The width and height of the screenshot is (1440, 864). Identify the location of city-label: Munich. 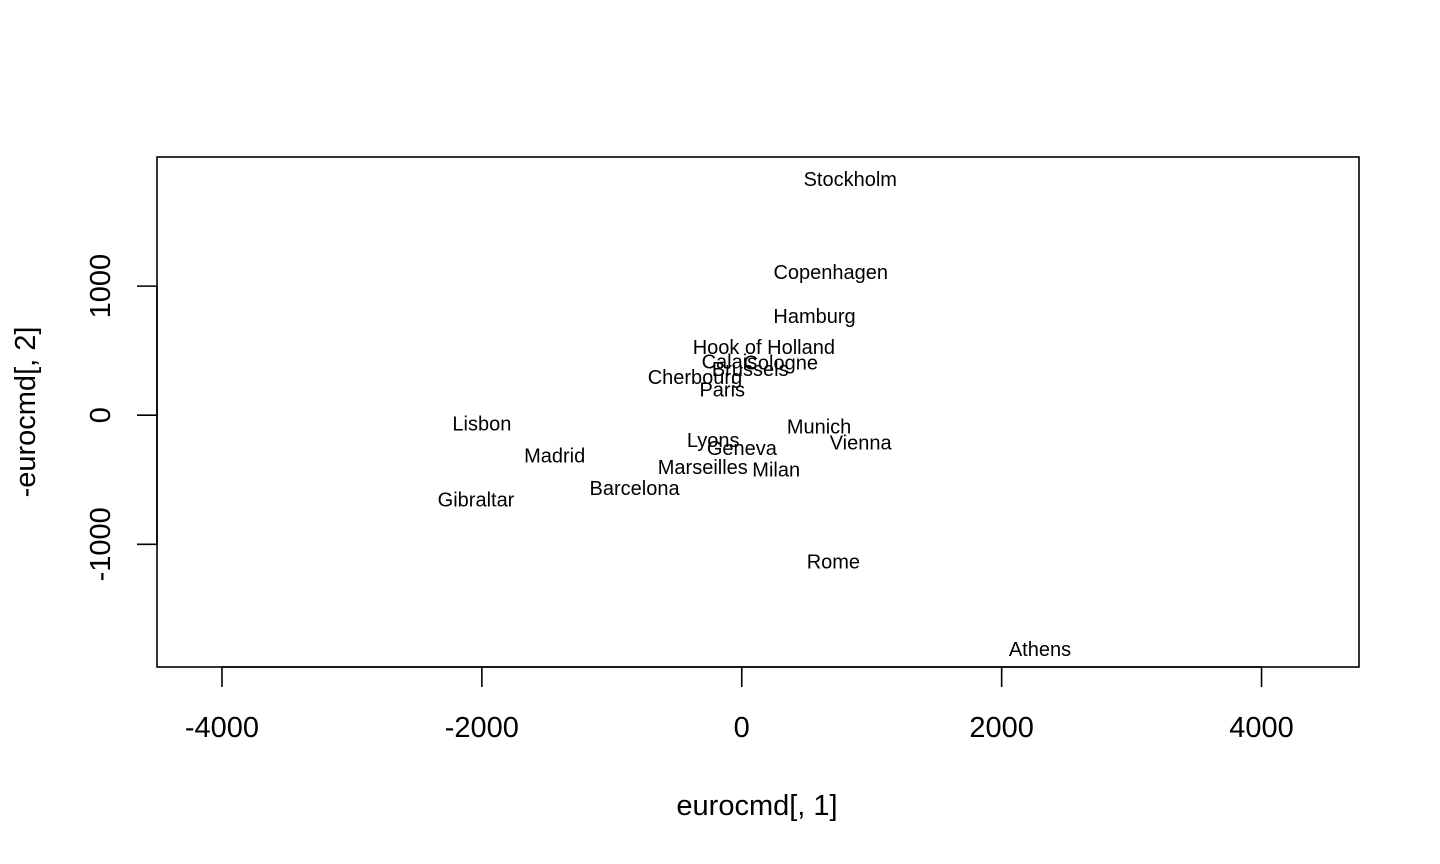
(819, 427).